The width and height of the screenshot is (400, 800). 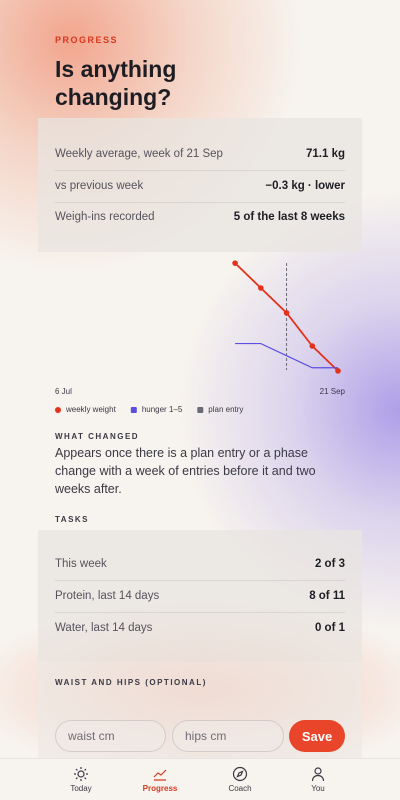 What do you see at coordinates (200, 217) in the screenshot?
I see `summary-row: Weigh-ins recorded 5 of the last 8 weeks` at bounding box center [200, 217].